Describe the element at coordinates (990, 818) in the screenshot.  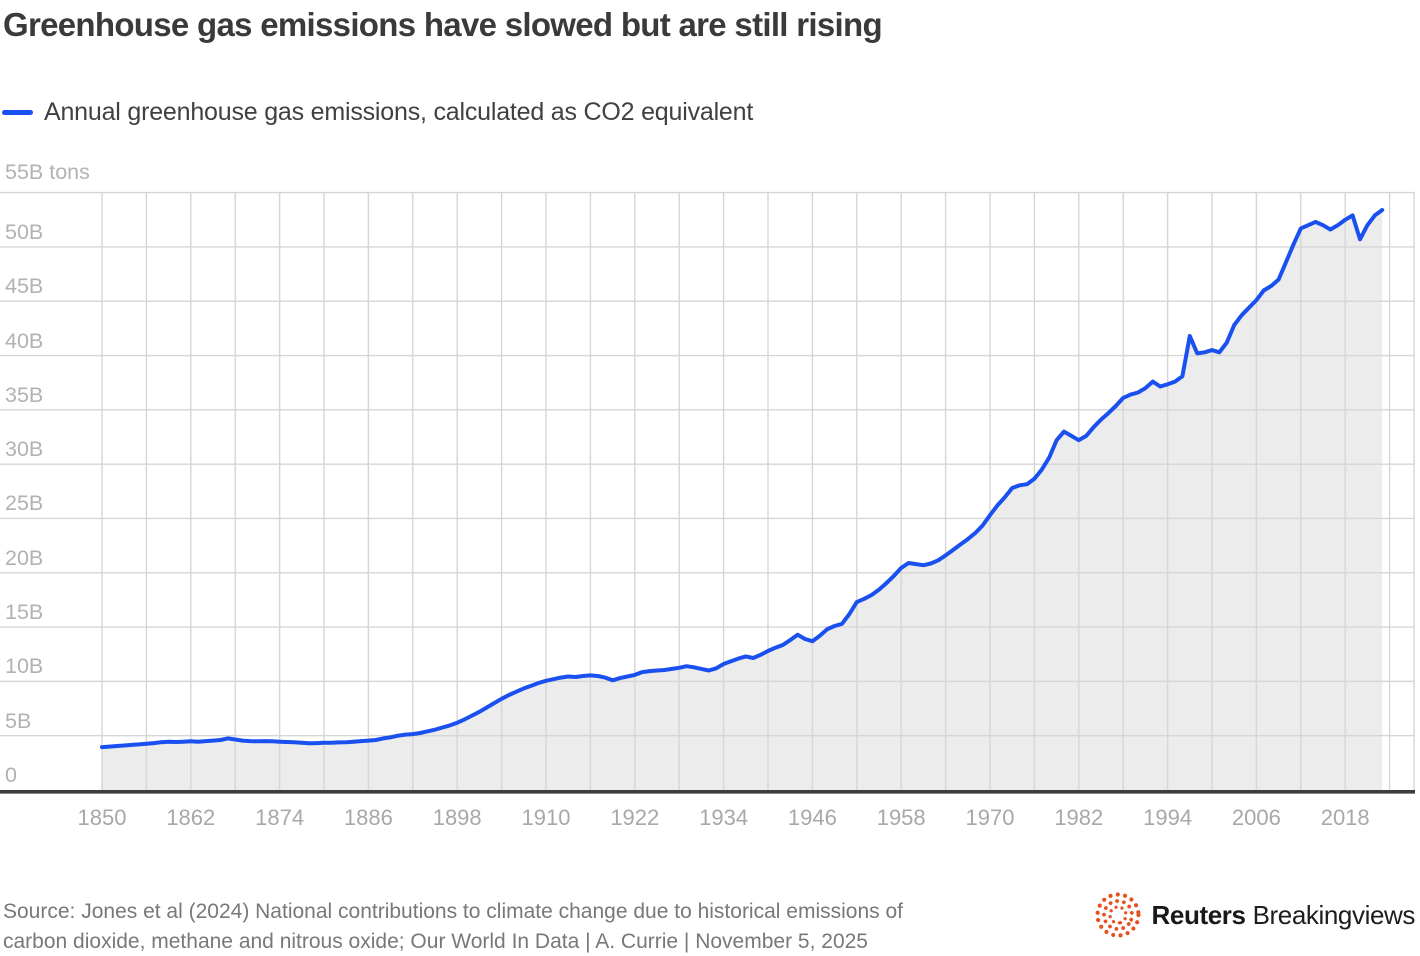
I see `x-tick-label: 1970` at that location.